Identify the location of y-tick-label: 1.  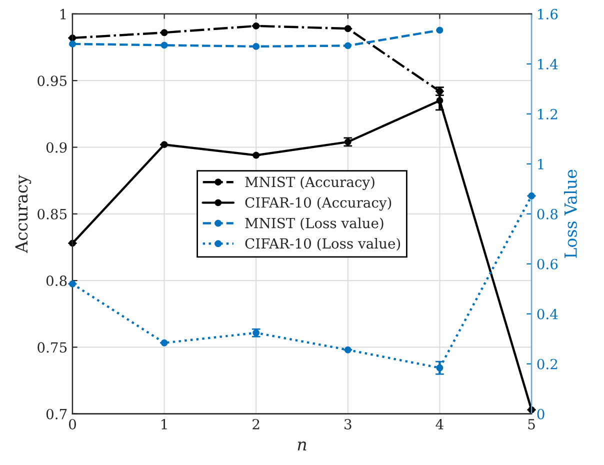
(63, 14).